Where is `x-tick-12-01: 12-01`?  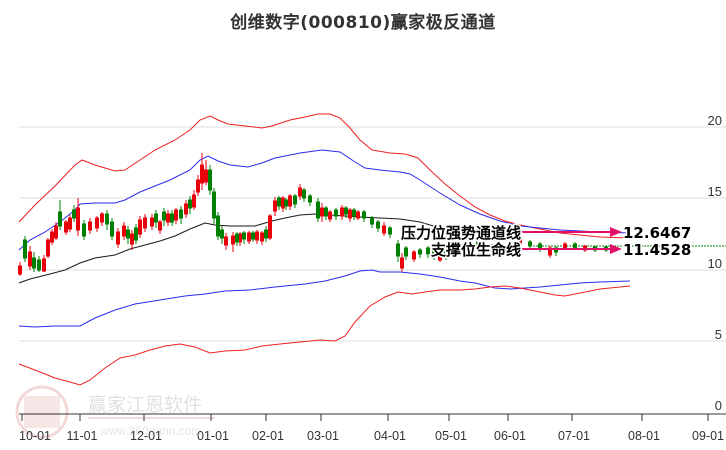
x-tick-12-01: 12-01 is located at coordinates (146, 436).